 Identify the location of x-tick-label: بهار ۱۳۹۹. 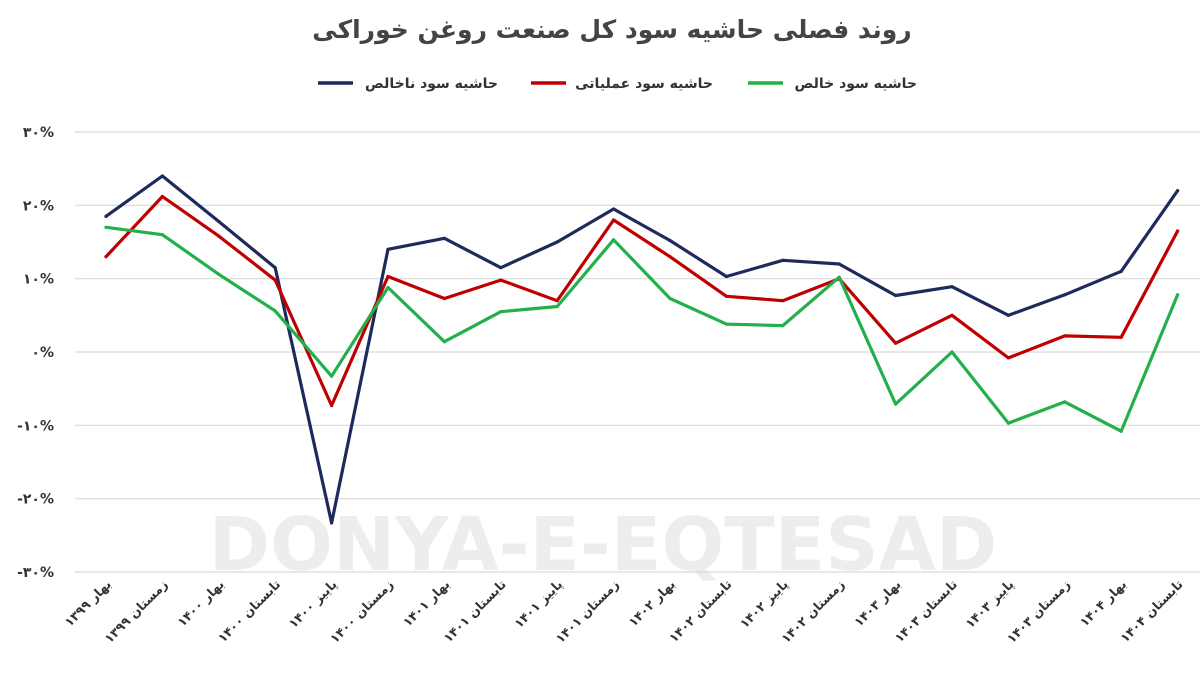
(87, 603).